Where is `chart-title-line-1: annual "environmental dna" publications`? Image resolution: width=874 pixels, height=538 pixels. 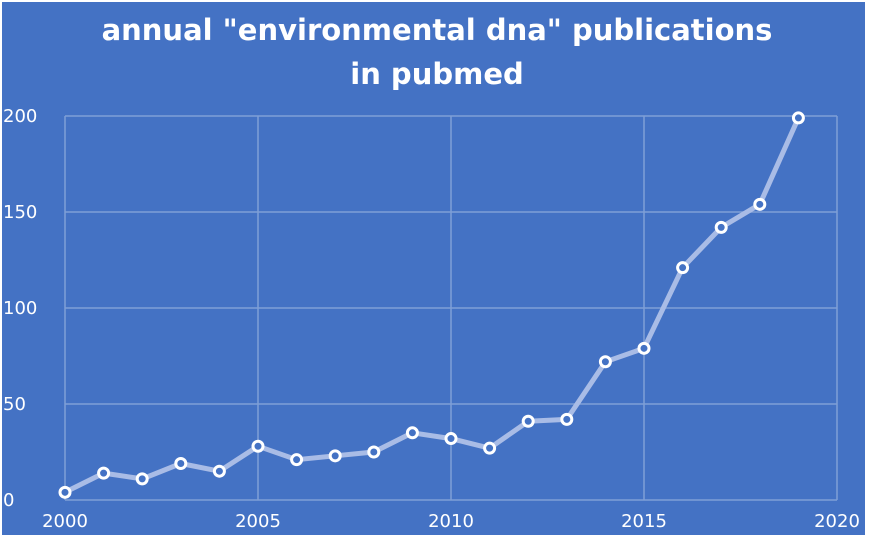
chart-title-line-1: annual "environmental dna" publications is located at coordinates (437, 30).